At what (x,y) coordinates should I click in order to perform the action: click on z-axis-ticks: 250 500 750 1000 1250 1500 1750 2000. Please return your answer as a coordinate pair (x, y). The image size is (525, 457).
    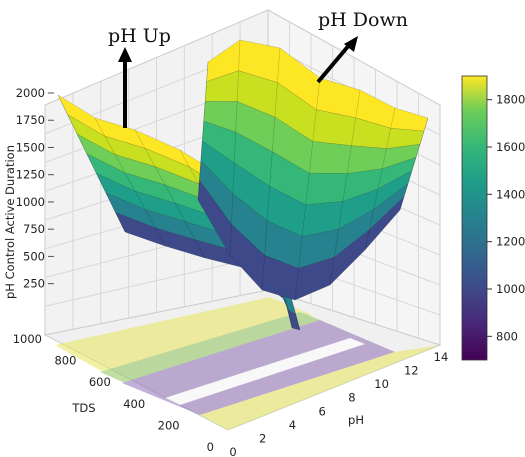
    Looking at the image, I should click on (35, 188).